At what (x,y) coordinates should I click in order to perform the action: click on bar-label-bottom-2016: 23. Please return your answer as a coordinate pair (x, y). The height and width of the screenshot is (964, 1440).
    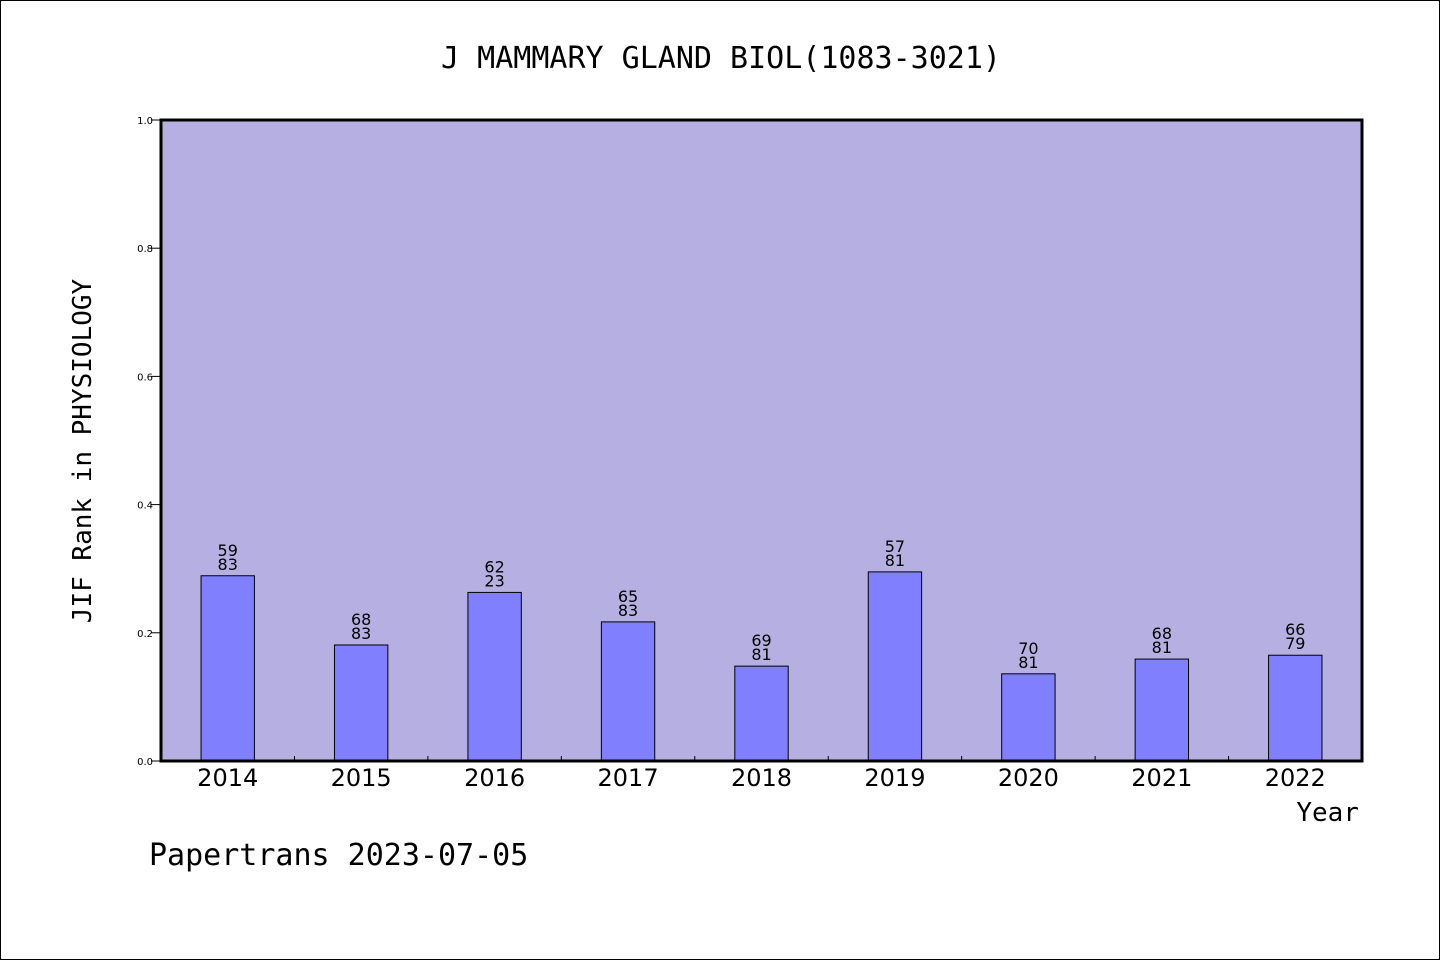
    Looking at the image, I should click on (494, 580).